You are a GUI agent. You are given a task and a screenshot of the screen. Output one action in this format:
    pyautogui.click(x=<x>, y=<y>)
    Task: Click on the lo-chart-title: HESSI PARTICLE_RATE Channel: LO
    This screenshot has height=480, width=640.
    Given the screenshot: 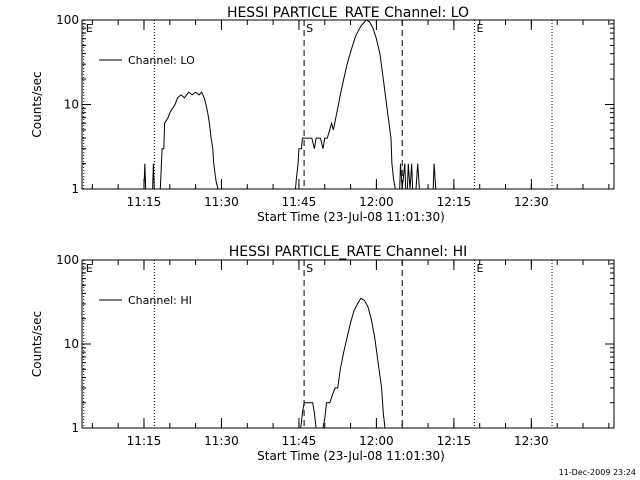 What is the action you would take?
    pyautogui.click(x=348, y=13)
    